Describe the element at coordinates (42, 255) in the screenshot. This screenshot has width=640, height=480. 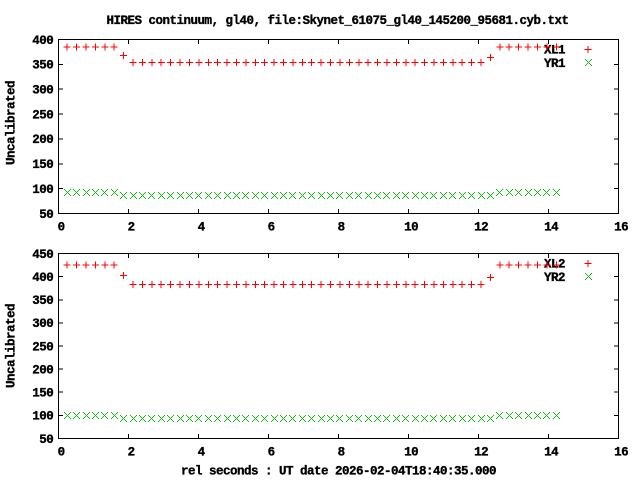
I see `svg-text: 450` at that location.